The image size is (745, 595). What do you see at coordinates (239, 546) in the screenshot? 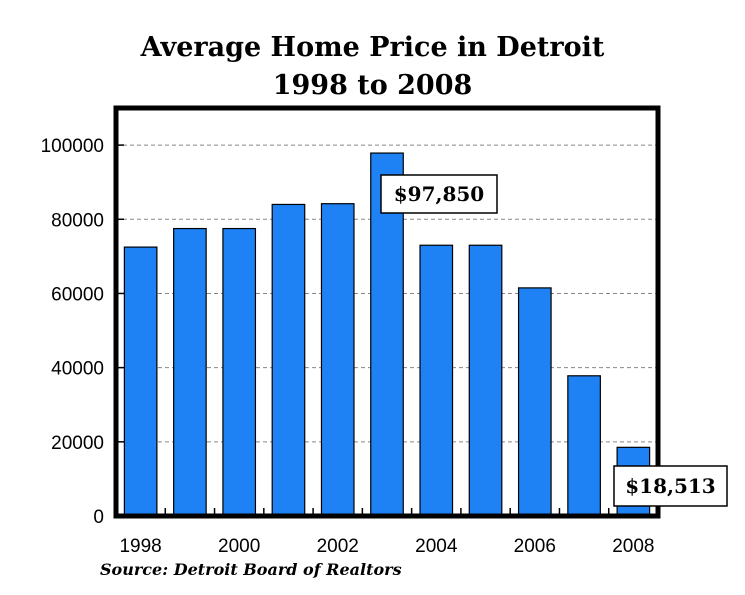
I see `x-tick-label: 2000` at bounding box center [239, 546].